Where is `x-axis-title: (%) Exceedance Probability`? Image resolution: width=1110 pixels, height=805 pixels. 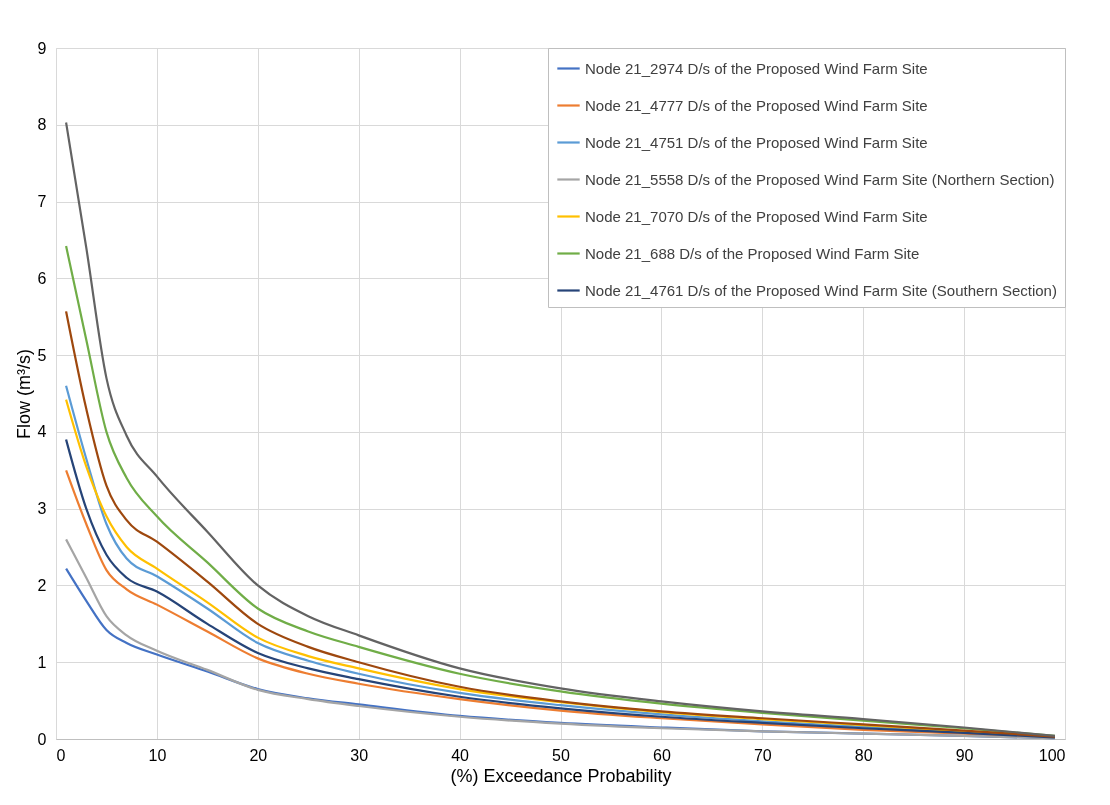 x-axis-title: (%) Exceedance Probability is located at coordinates (561, 775).